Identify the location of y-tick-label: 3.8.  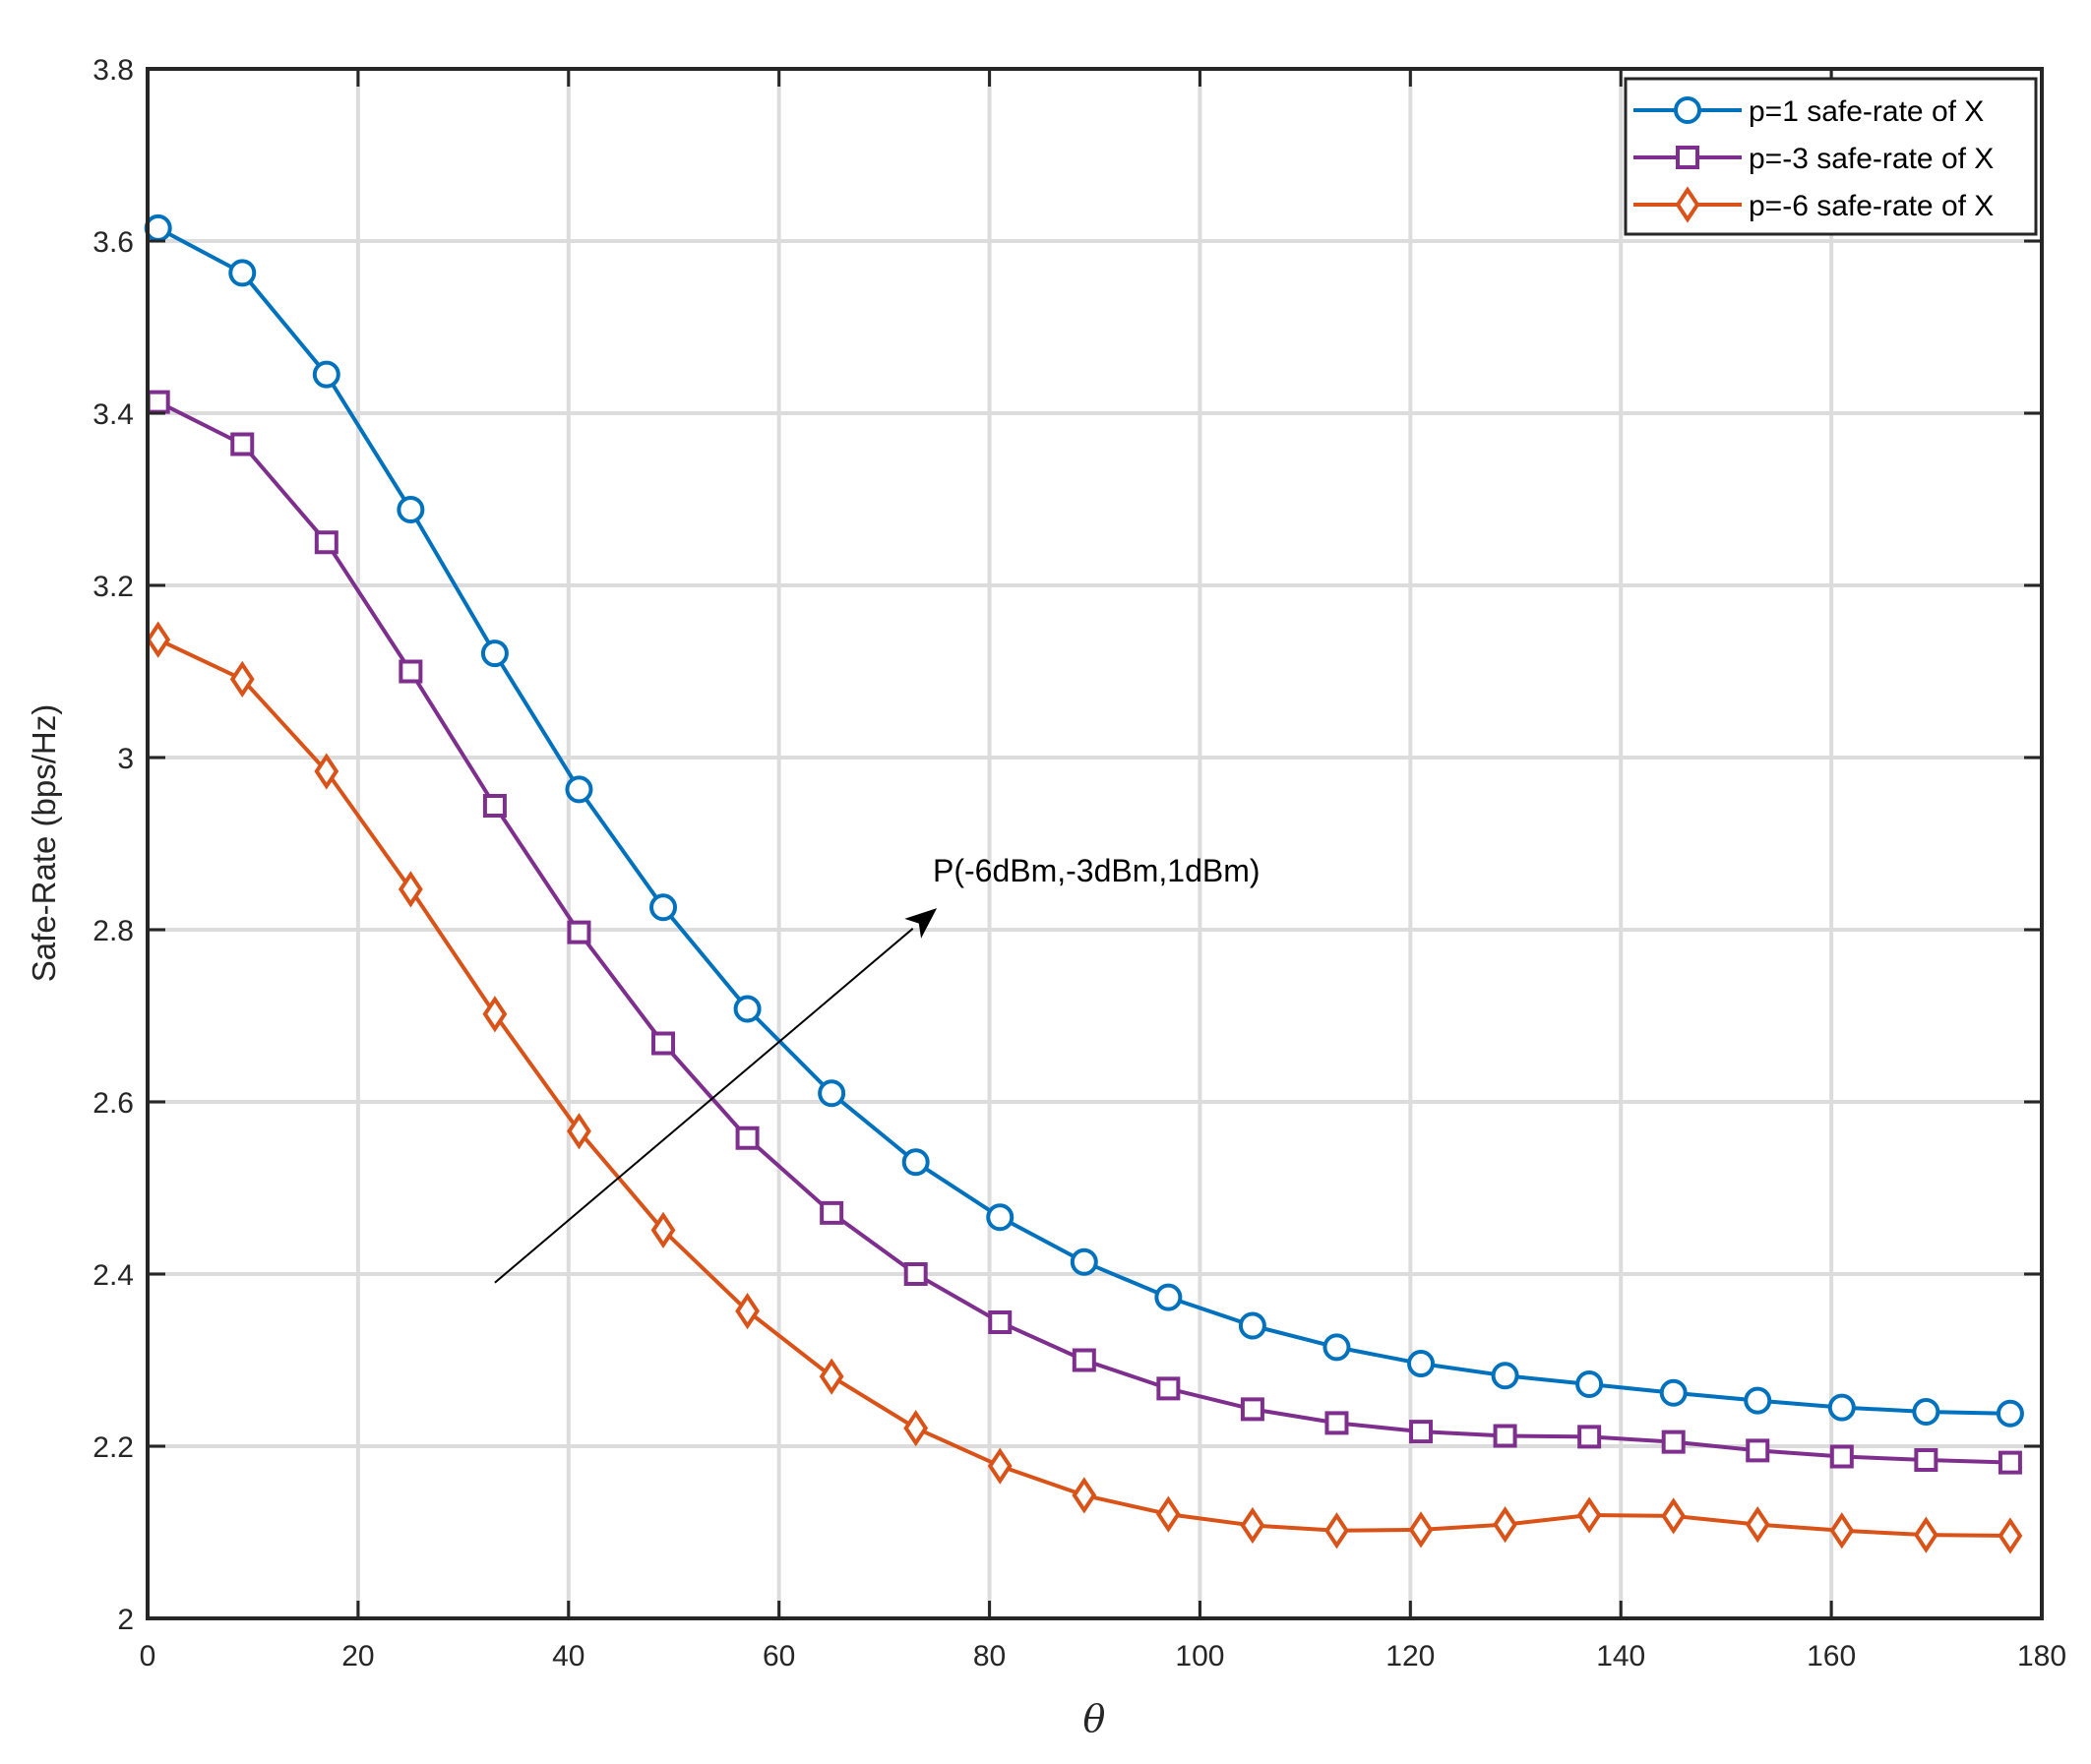
(113, 70).